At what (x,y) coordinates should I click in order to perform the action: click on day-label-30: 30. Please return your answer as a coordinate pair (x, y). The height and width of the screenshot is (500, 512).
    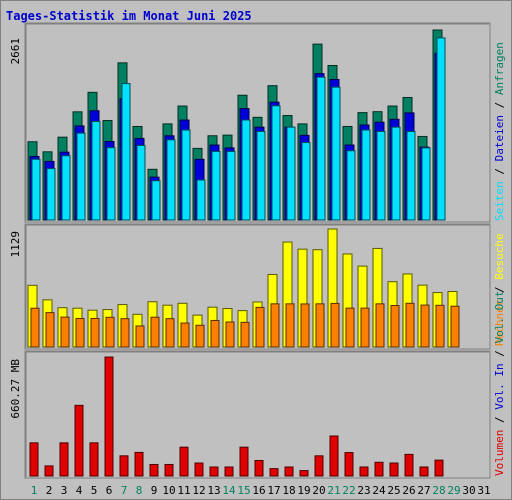
    Looking at the image, I should click on (468, 490).